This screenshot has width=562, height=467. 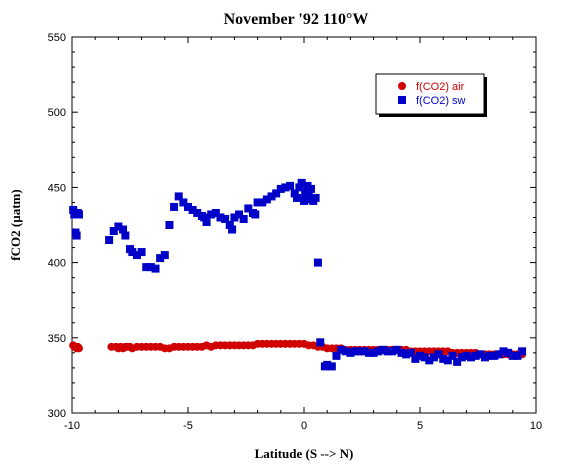 What do you see at coordinates (402, 100) in the screenshot?
I see `legend-marker-sw` at bounding box center [402, 100].